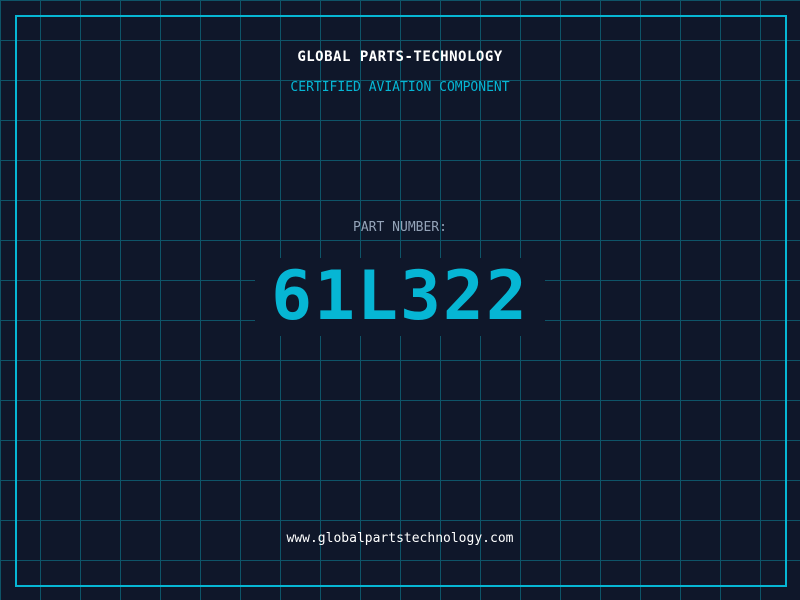 The width and height of the screenshot is (800, 600). I want to click on certification-subtitle: CERTIFIED AVIATION COMPONENT, so click(400, 87).